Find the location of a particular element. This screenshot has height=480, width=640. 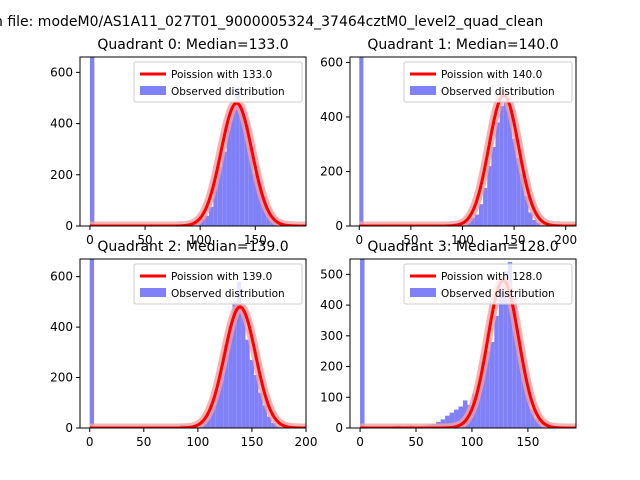

y-tick-label: 500 is located at coordinates (331, 274).